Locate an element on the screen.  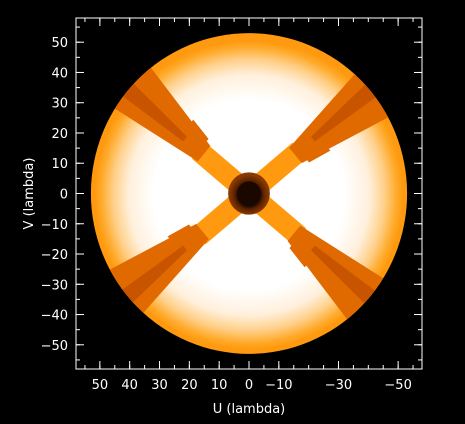
y-tick-label: −30 is located at coordinates (54, 285).